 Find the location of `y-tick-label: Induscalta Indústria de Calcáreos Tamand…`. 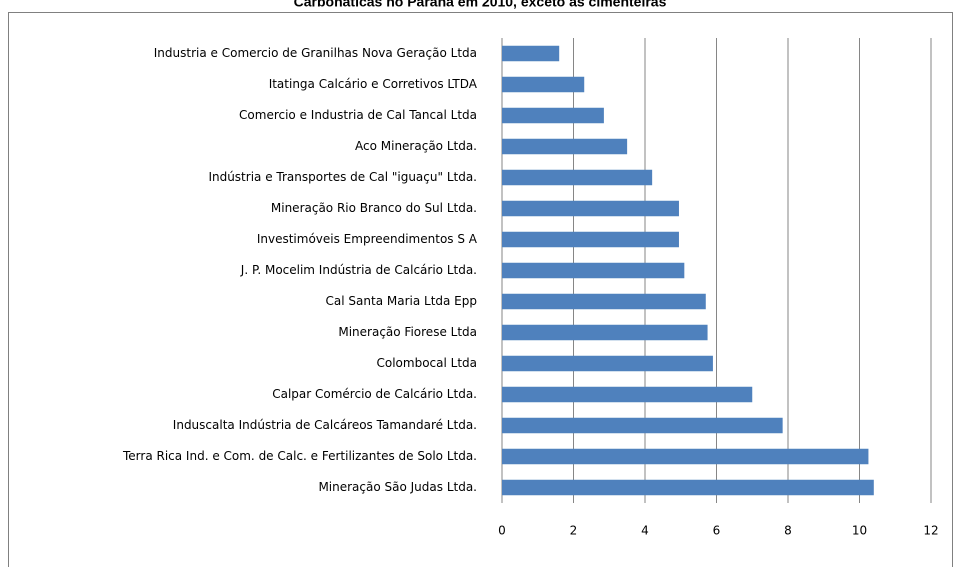

y-tick-label: Induscalta Indústria de Calcáreos Tamand… is located at coordinates (325, 425).